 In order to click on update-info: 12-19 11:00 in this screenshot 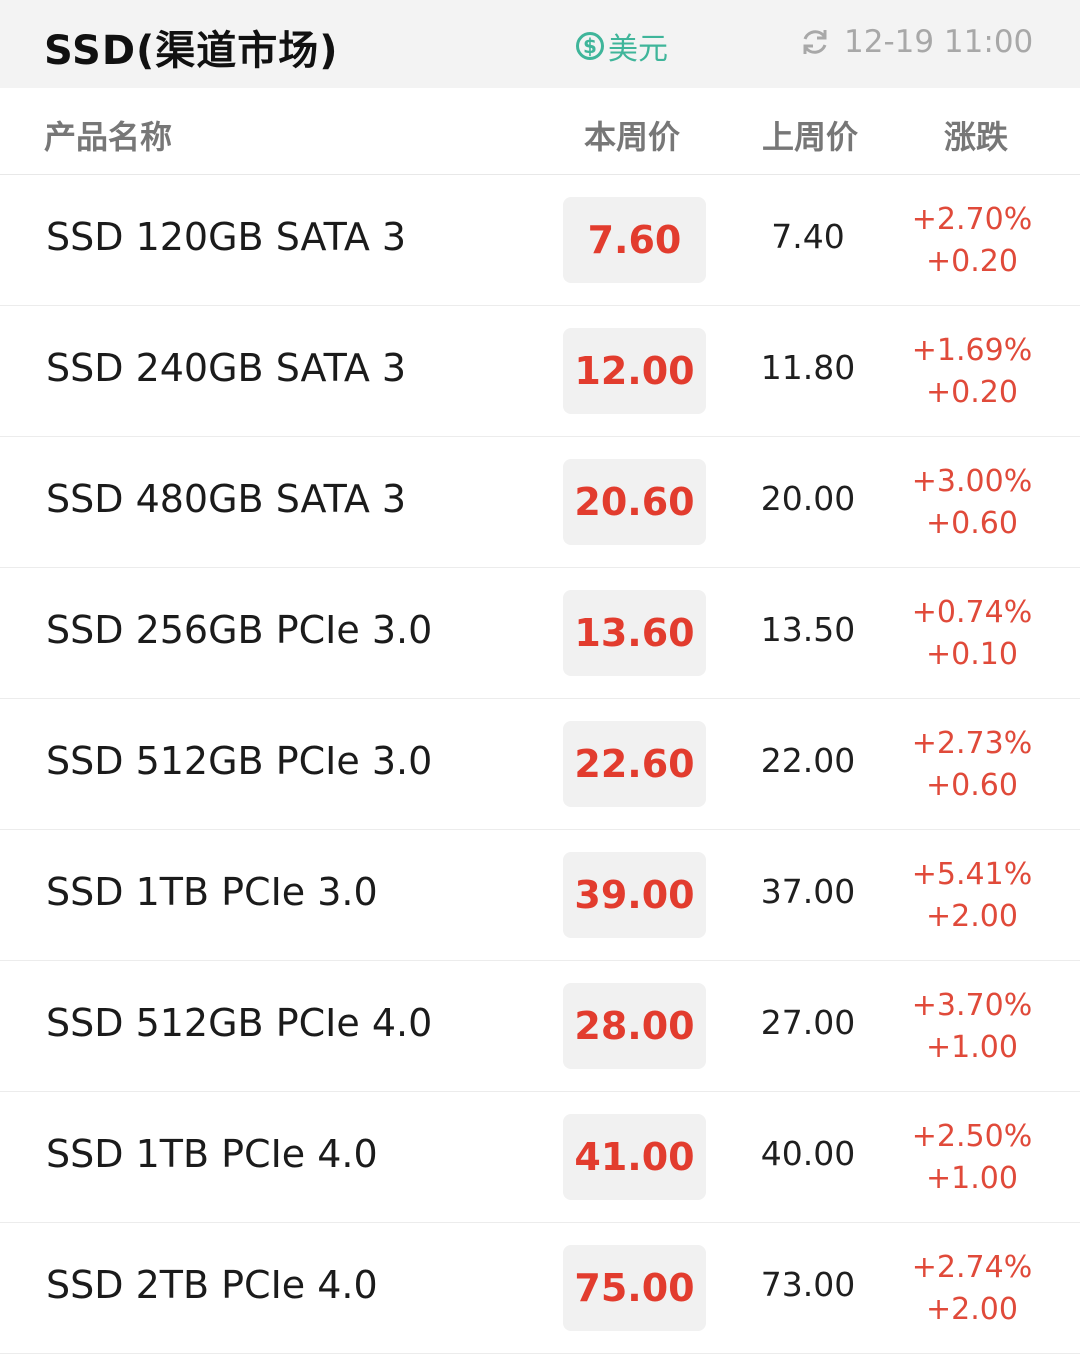, I will do `click(916, 42)`.